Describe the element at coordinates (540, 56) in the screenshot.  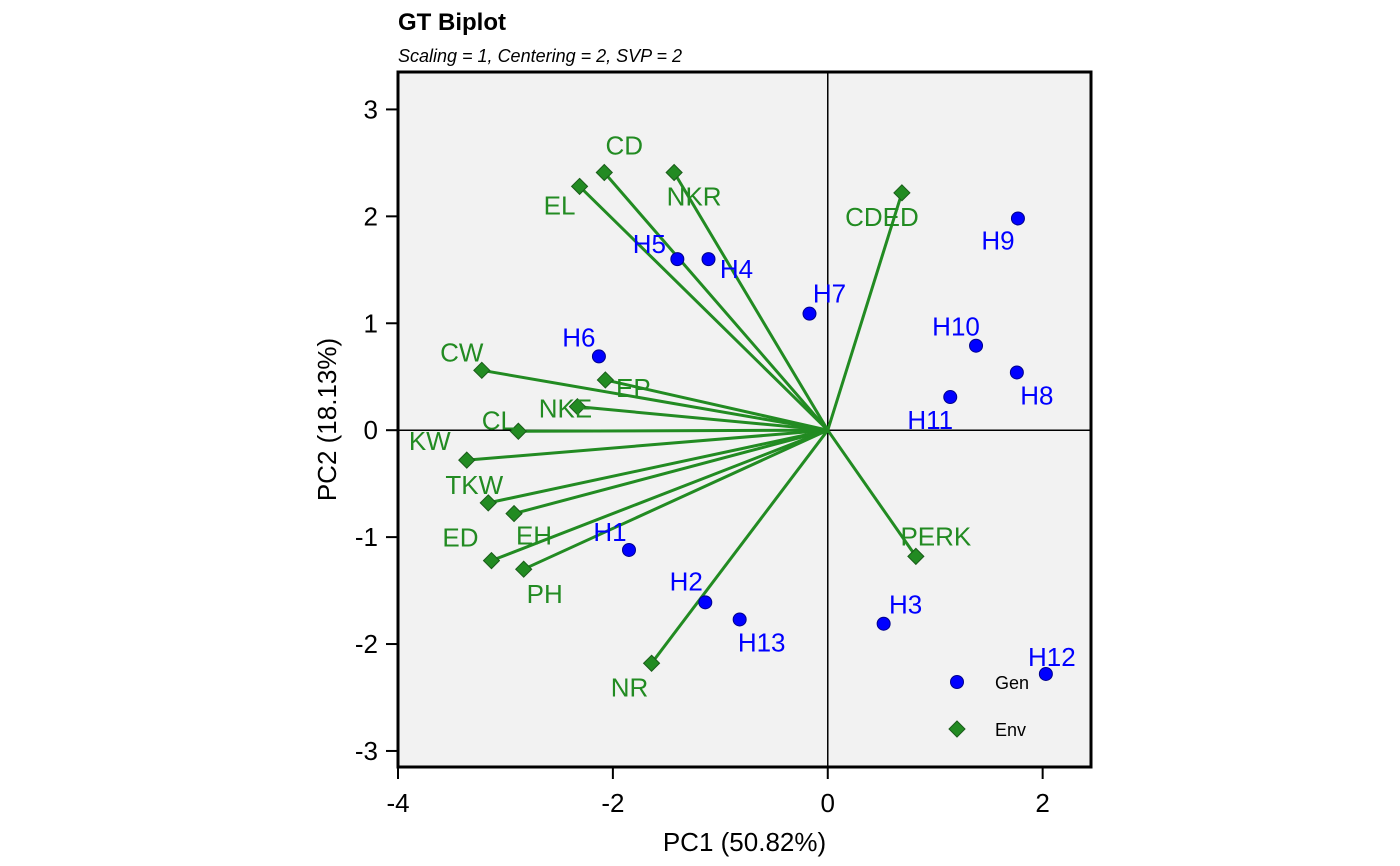
I see `chart-subtitle: Scaling = 1, Centering = 2, SVP = 2` at that location.